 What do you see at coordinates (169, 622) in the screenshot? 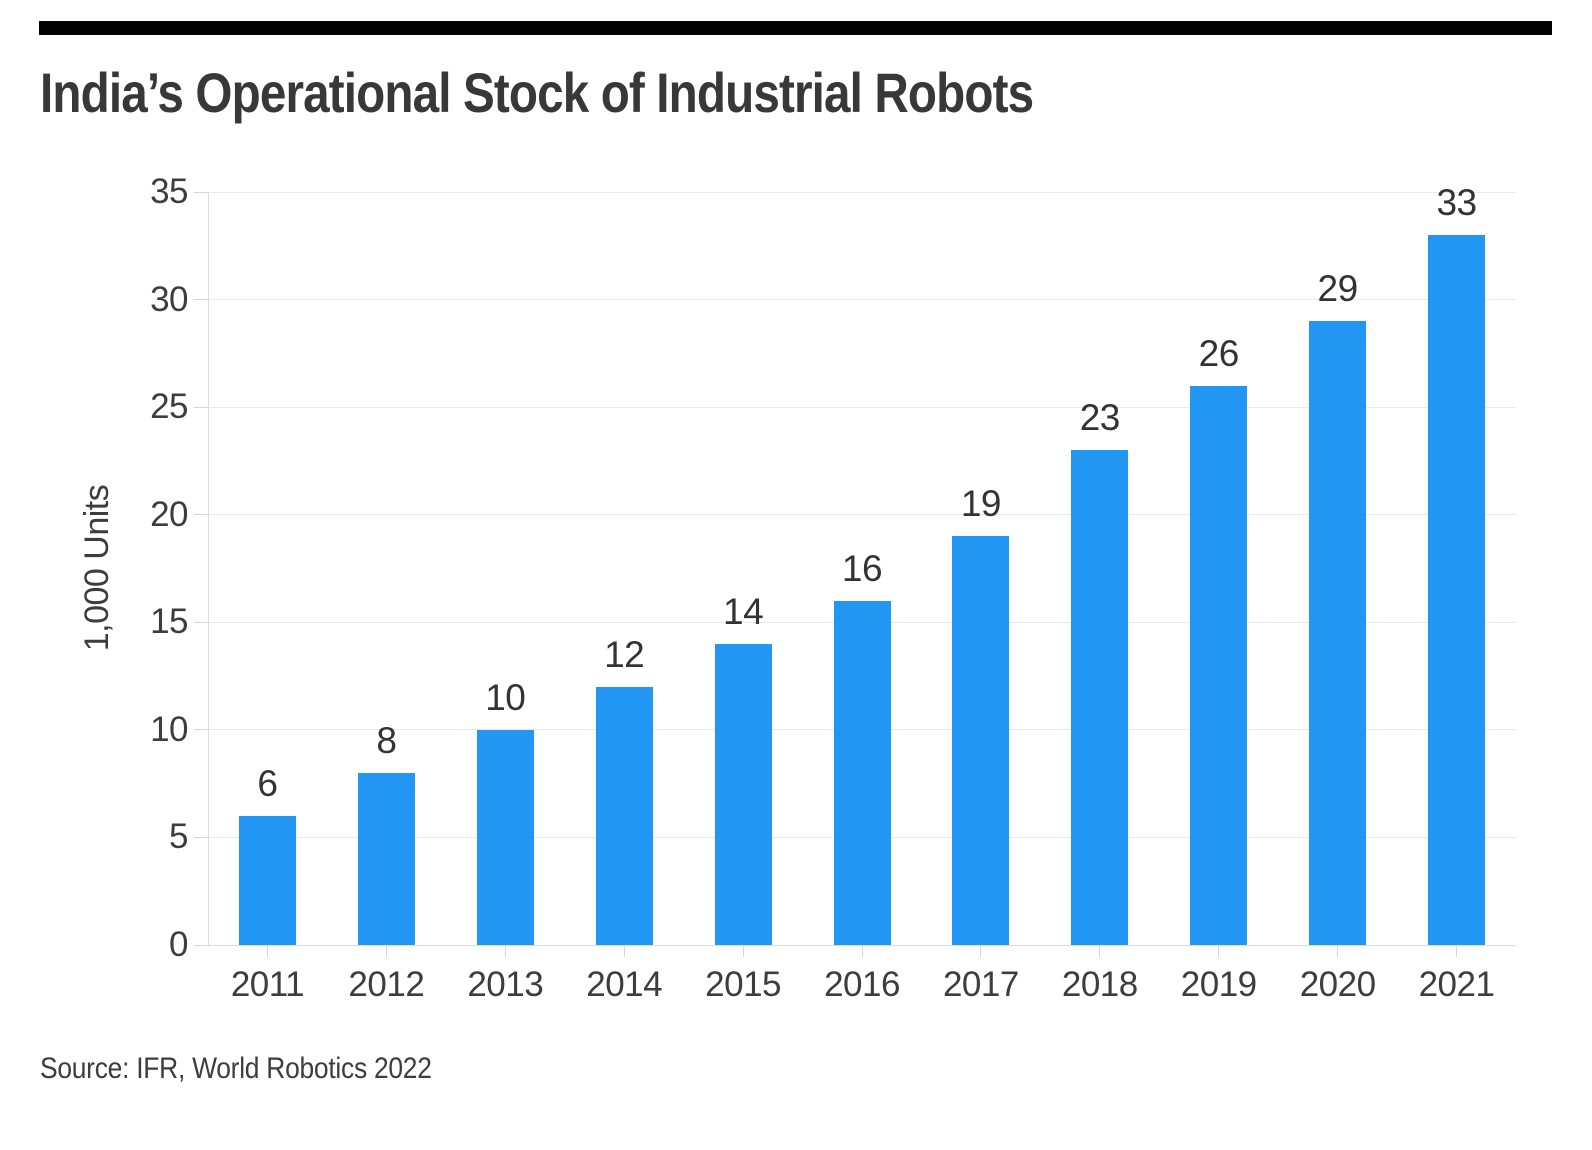
I see `y-tick-label: 15` at bounding box center [169, 622].